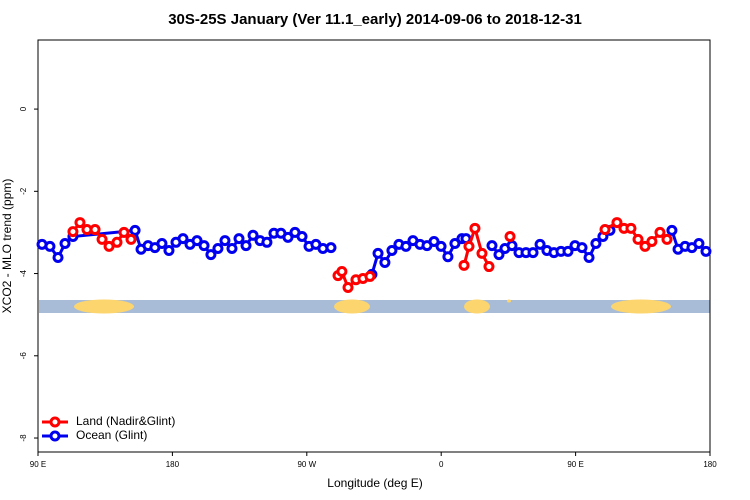 The width and height of the screenshot is (750, 500). I want to click on y-axis-label: XCO2 - MLO trend (ppm), so click(7, 246).